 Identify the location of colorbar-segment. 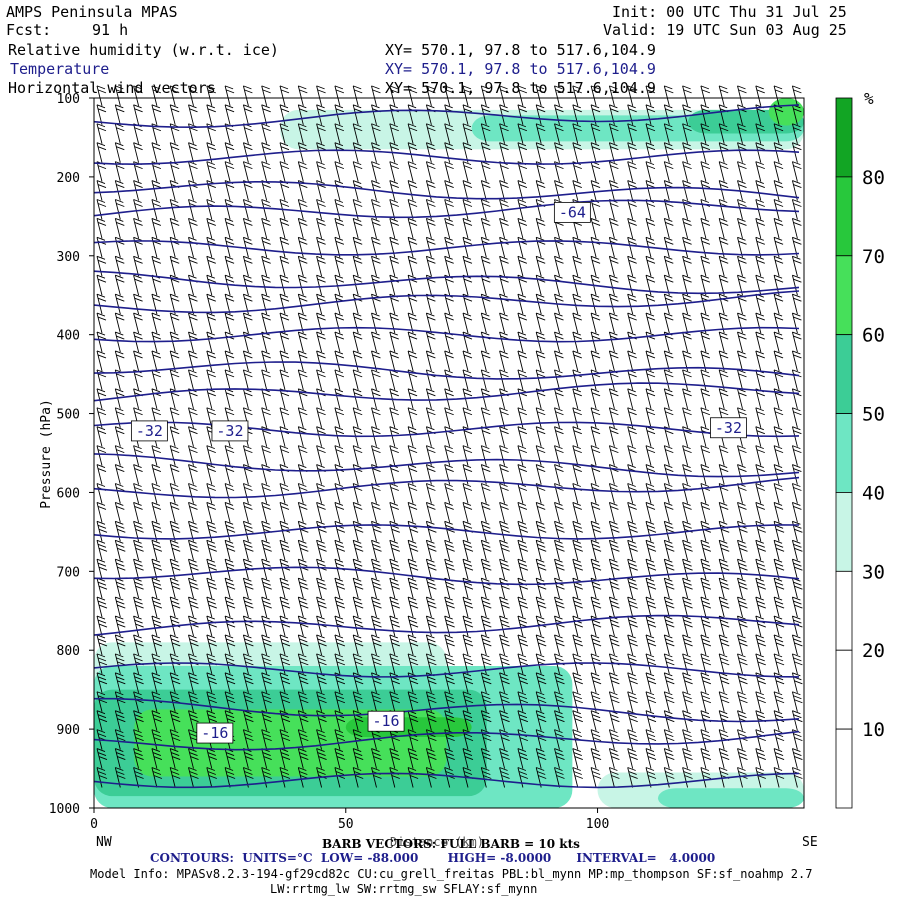
(844, 374).